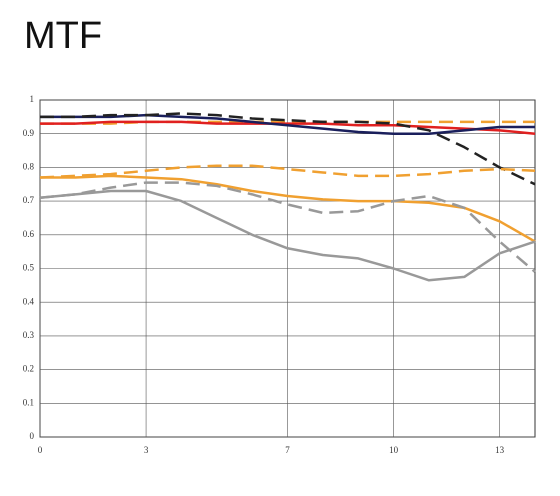  Describe the element at coordinates (287, 450) in the screenshot. I see `x-tick-label: 7` at that location.